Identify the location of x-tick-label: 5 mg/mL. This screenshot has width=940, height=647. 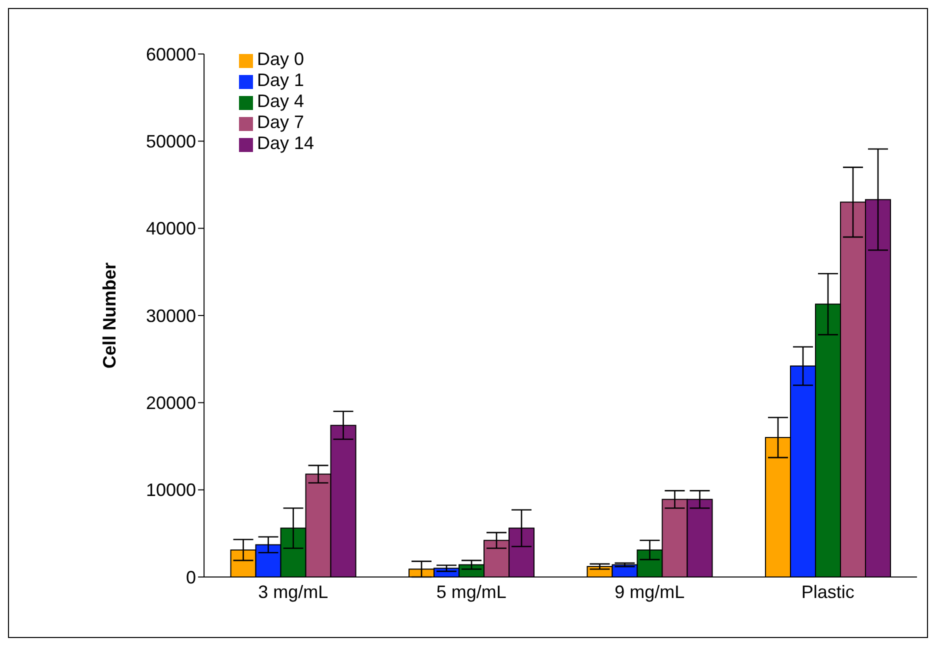
(471, 592).